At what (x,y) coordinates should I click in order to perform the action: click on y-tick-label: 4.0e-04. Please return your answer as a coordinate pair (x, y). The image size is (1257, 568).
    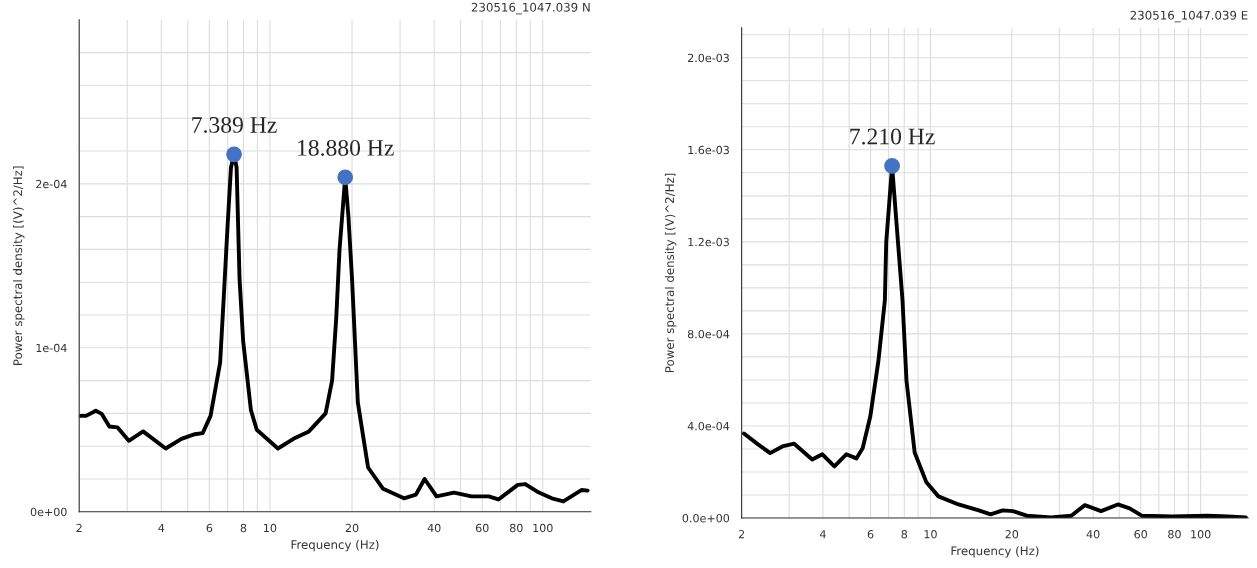
    Looking at the image, I should click on (708, 426).